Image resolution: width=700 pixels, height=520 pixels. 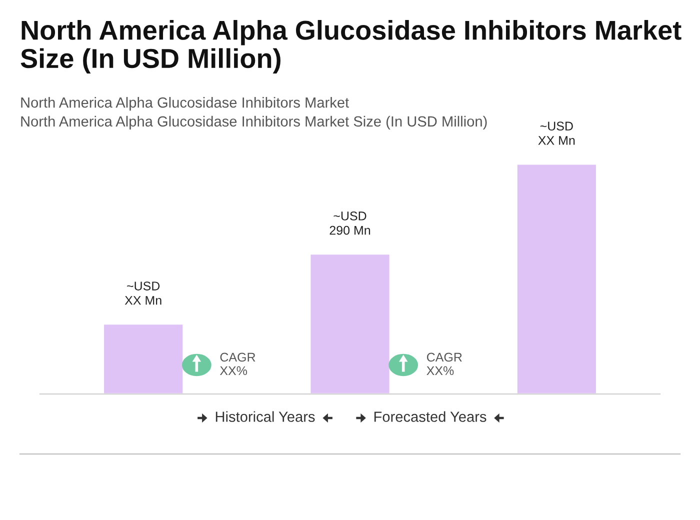 I want to click on text: Historical Years, so click(x=265, y=416).